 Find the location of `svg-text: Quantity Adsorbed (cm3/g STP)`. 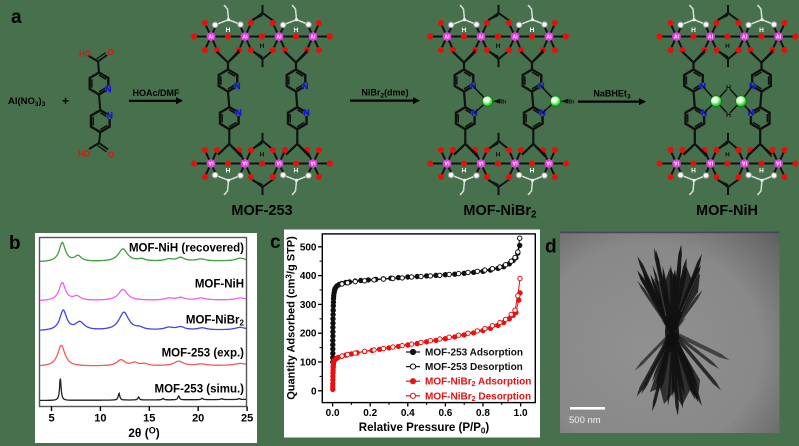

svg-text: Quantity Adsorbed (cm3/g STP) is located at coordinates (291, 318).